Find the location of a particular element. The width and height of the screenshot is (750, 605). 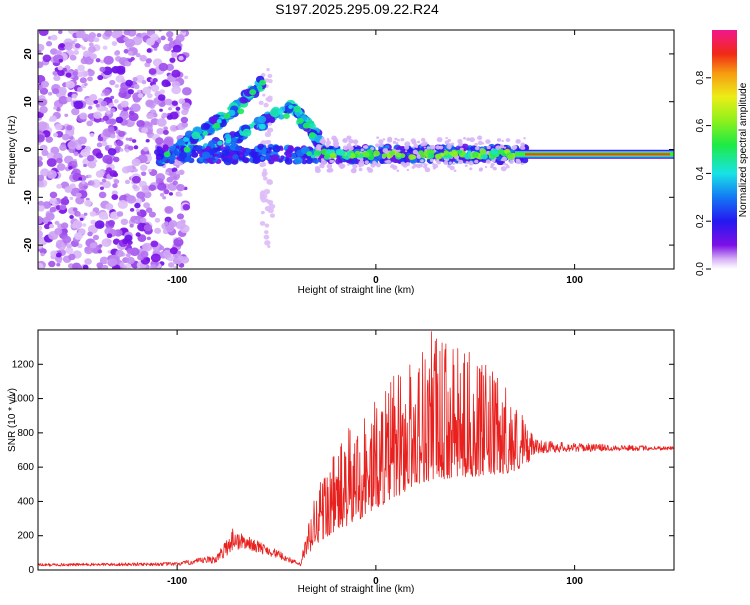

colorbar-label: Normalized spectral amplitude is located at coordinates (743, 149).